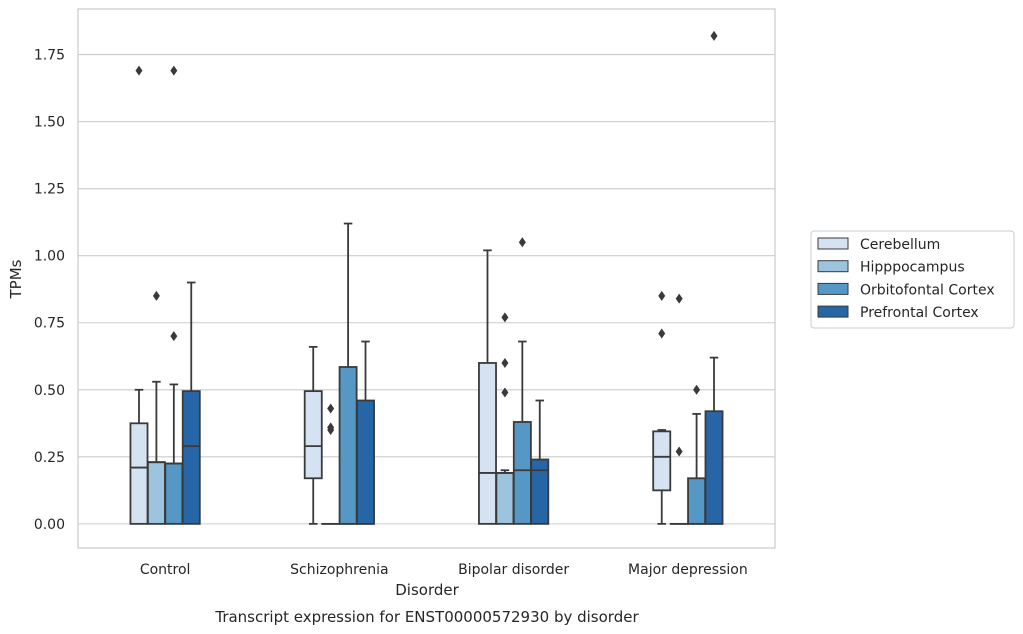 The height and width of the screenshot is (634, 1023). I want to click on box-orbitofontal-cortex-control, so click(174, 295).